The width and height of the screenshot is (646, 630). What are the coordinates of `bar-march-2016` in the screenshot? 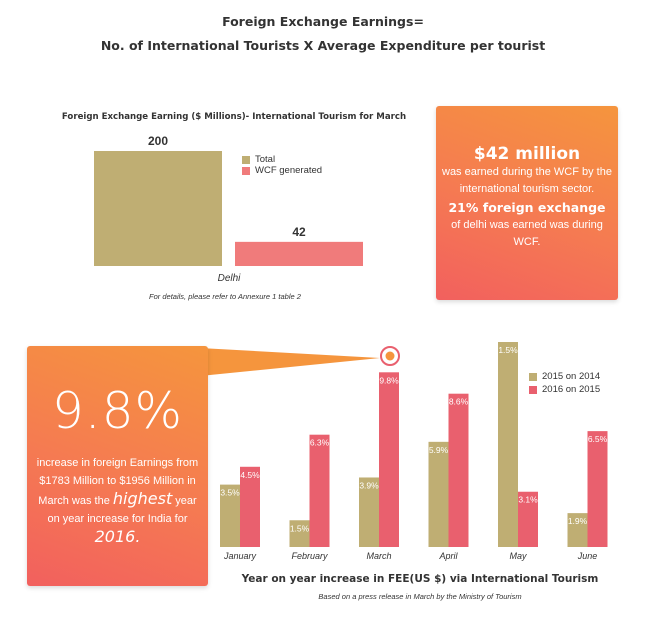 It's located at (389, 459).